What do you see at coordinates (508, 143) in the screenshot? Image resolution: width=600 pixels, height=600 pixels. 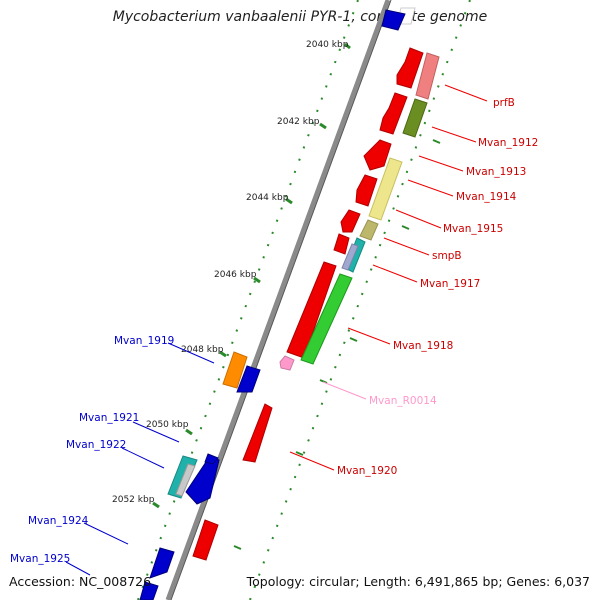 I see `gene-label-Mvan_1912: Mvan_1912` at bounding box center [508, 143].